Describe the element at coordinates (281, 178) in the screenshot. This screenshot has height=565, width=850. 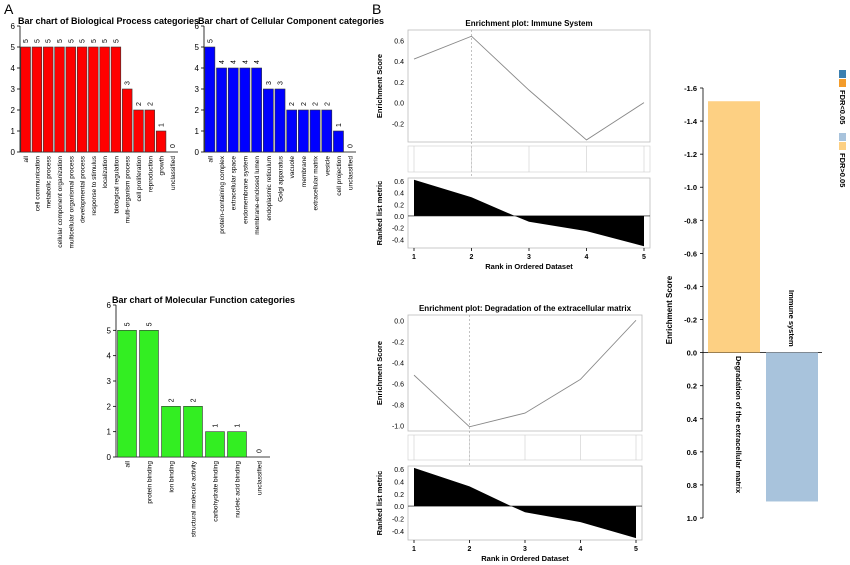
I see `category-label: Golgi apparatus` at that location.